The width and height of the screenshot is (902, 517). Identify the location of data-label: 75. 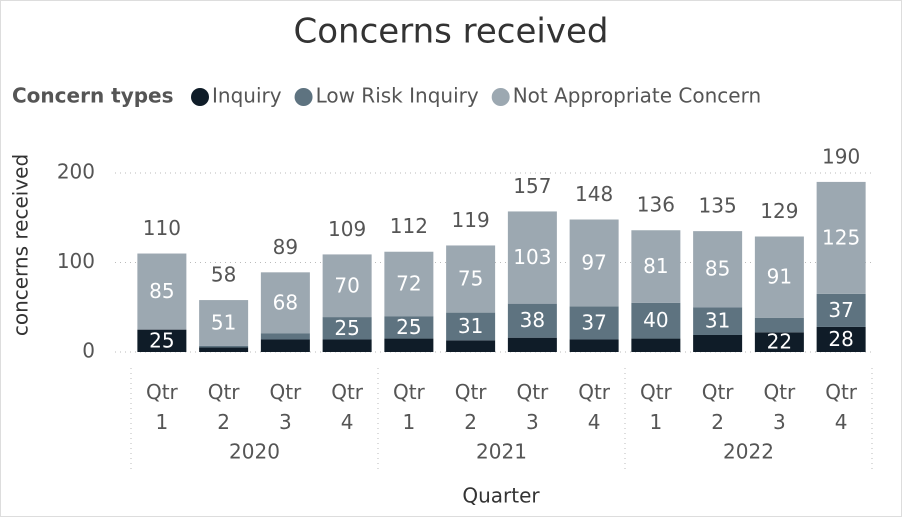
(470, 279).